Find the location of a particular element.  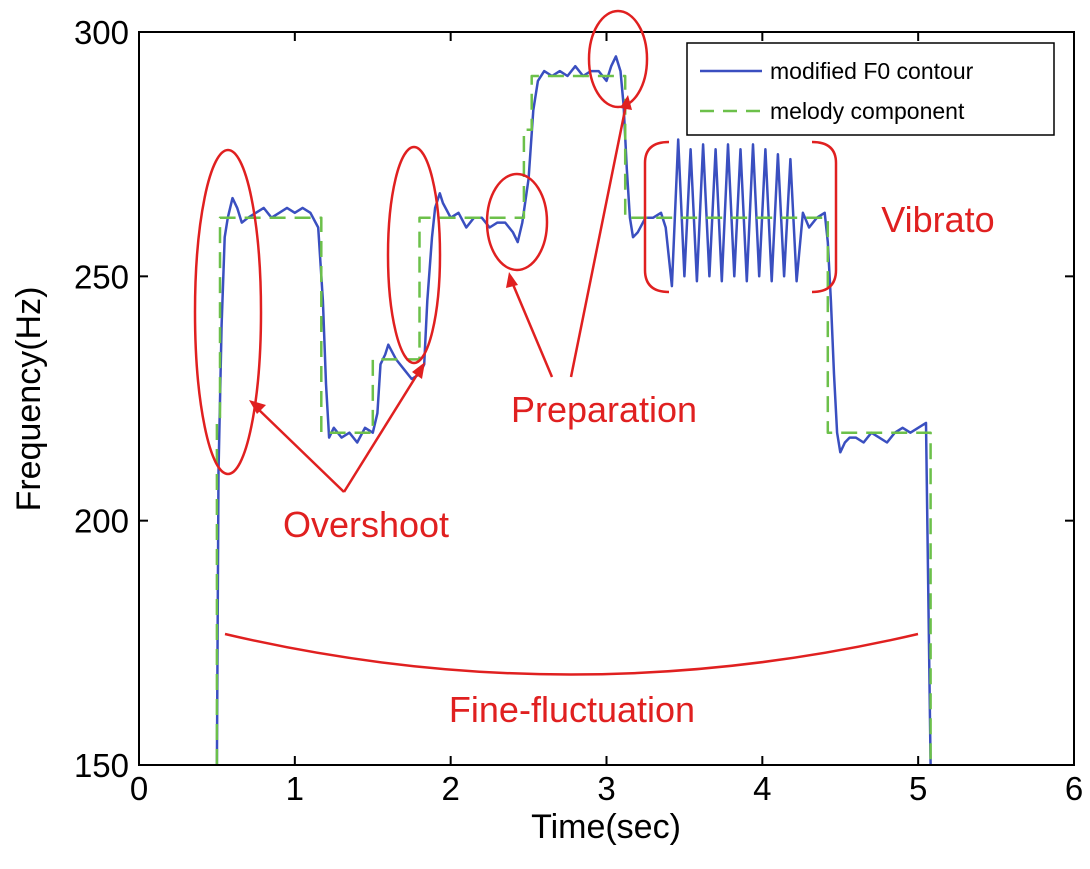

x-axis-label: Time(sec) is located at coordinates (606, 827).